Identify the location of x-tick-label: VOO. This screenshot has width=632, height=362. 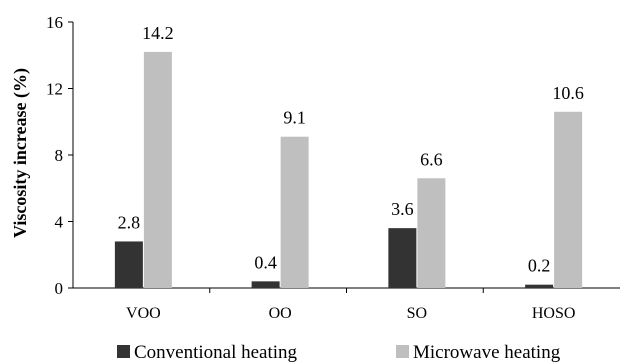
(143, 313).